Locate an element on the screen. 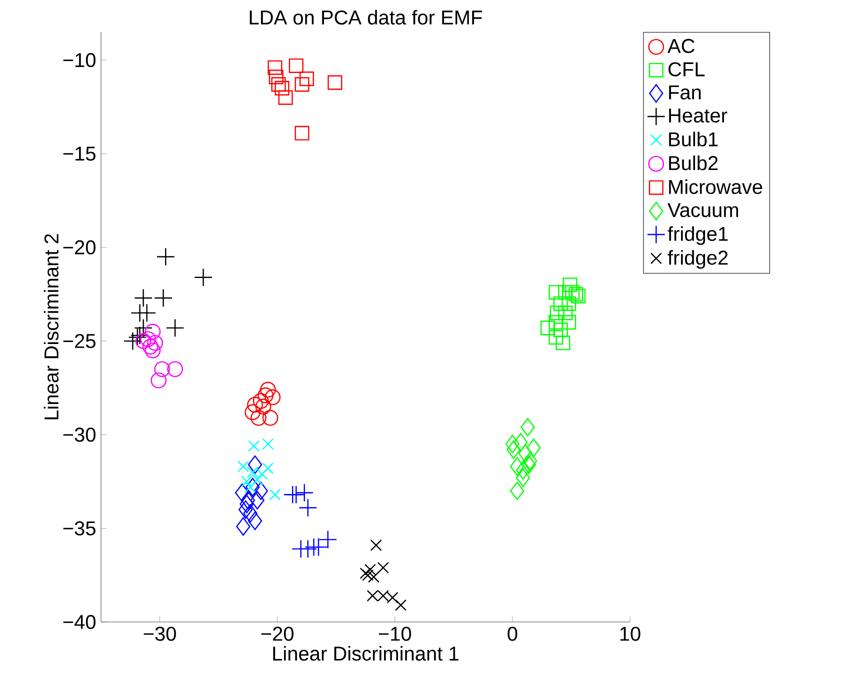 Image resolution: width=843 pixels, height=683 pixels. y-tick-label: −15 is located at coordinates (79, 153).